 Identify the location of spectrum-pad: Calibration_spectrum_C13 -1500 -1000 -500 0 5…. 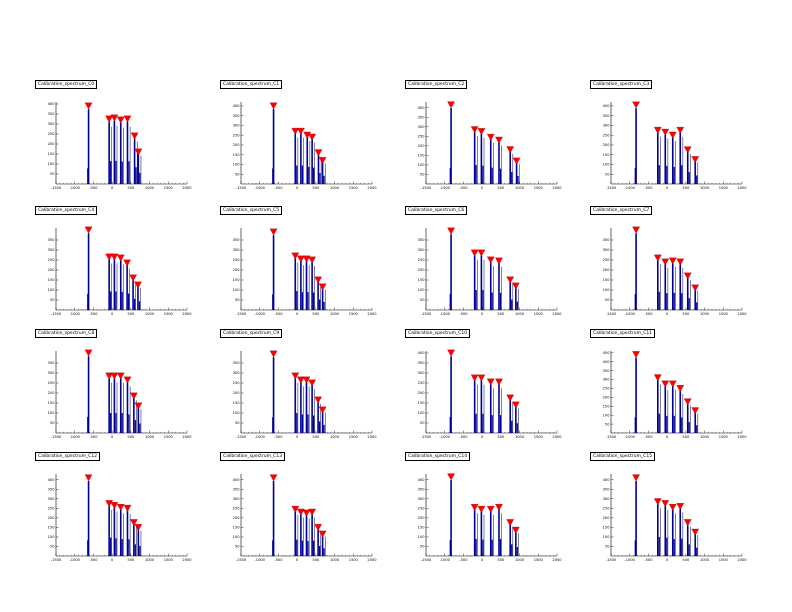
(302, 511).